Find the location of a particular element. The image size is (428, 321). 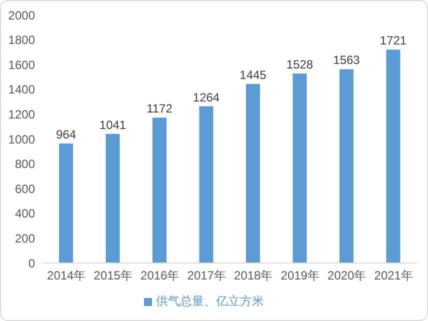

x-tick-label: 2014年 is located at coordinates (66, 275).